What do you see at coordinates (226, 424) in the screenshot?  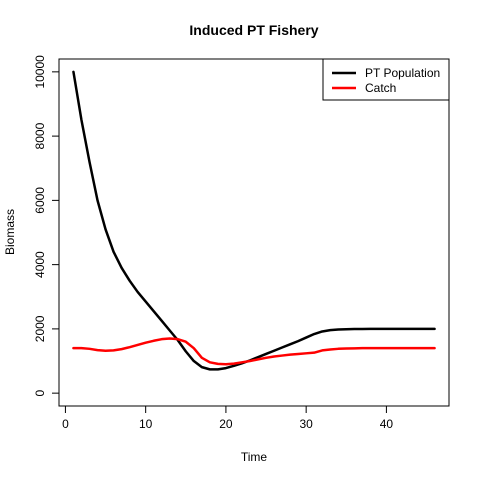 I see `x-tick-label: 20` at bounding box center [226, 424].